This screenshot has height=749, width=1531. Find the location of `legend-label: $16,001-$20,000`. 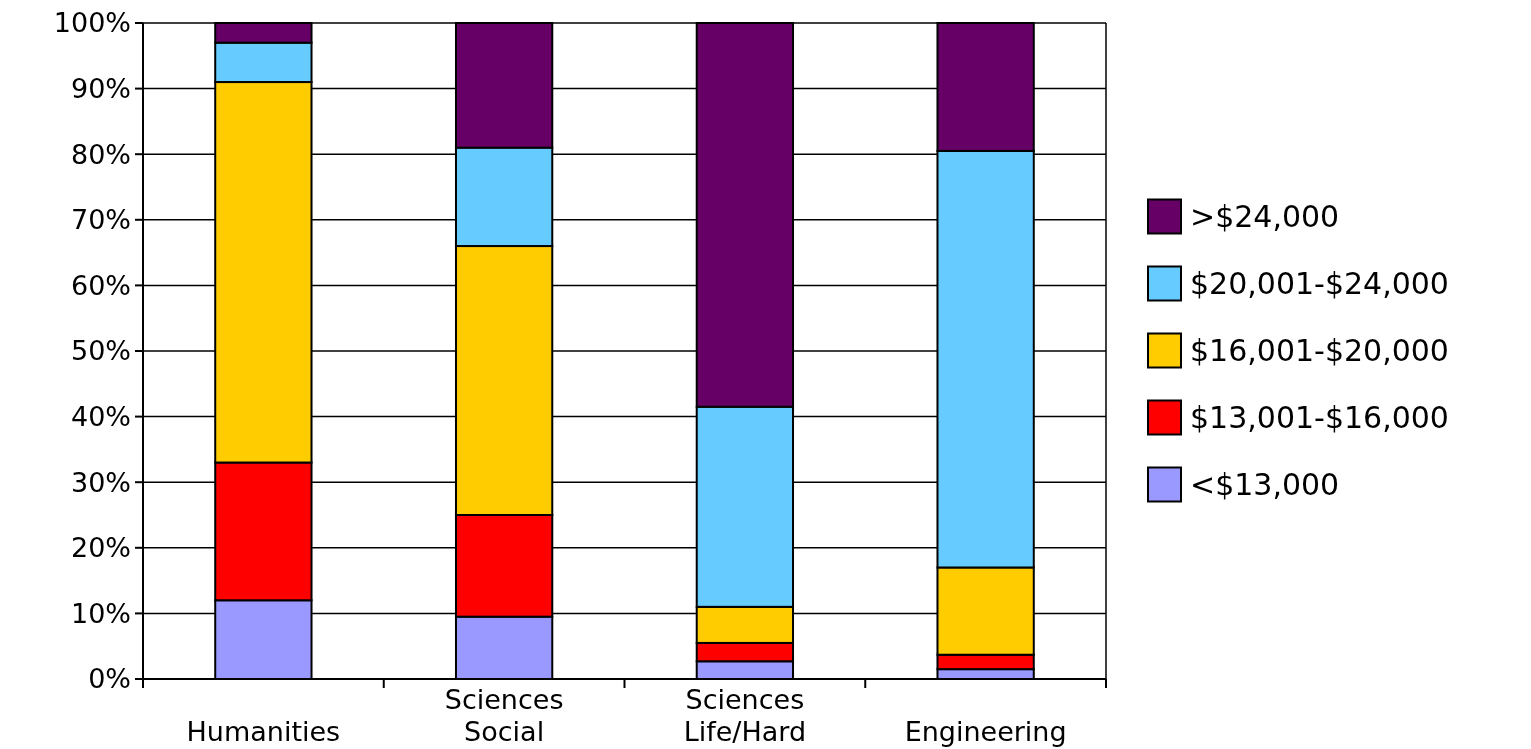

legend-label: $16,001-$20,000 is located at coordinates (1319, 350).